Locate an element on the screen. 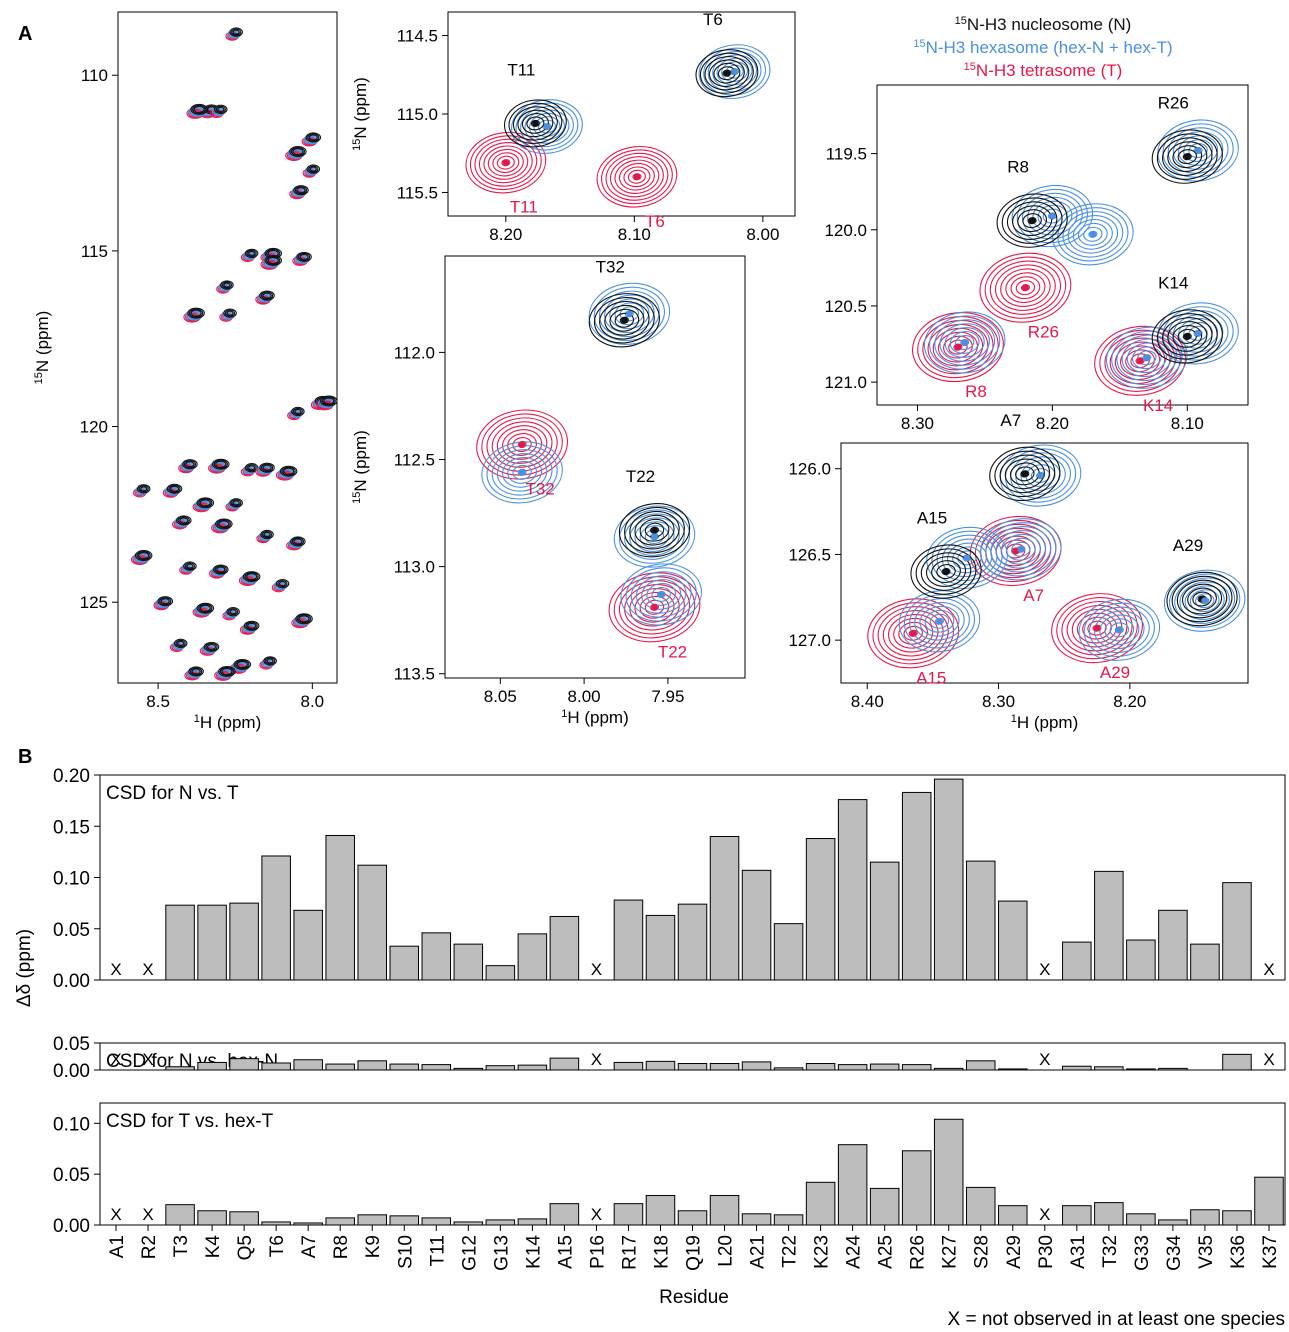 This screenshot has width=1289, height=1332. residue-label: K37 is located at coordinates (1270, 1252).